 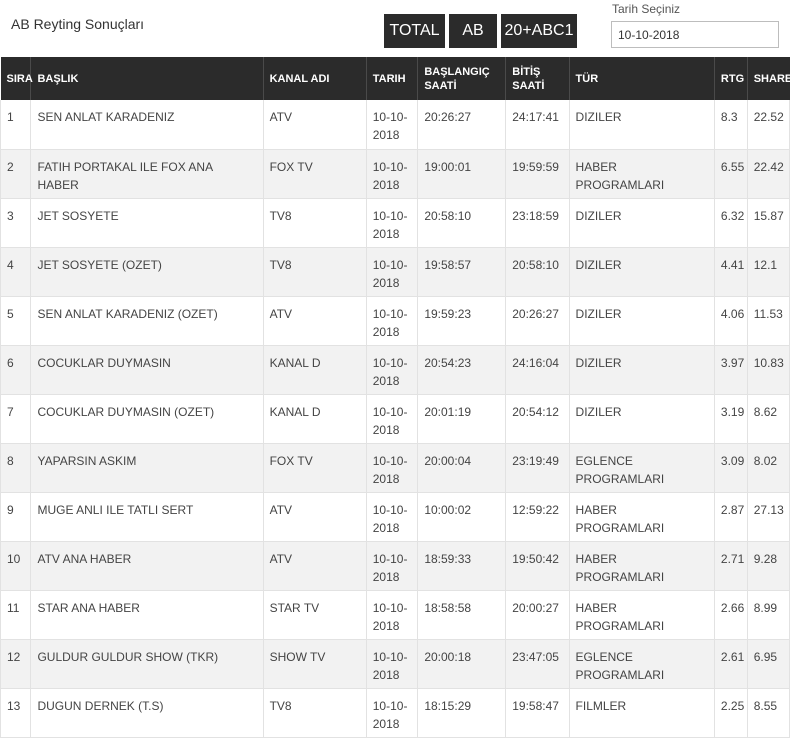 What do you see at coordinates (16, 78) in the screenshot?
I see `header-sira: SIRA` at bounding box center [16, 78].